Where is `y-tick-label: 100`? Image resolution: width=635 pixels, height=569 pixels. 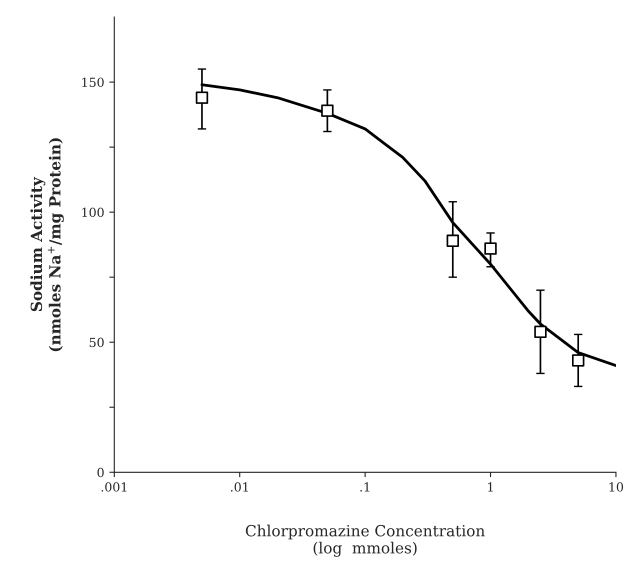
y-tick-label: 100 is located at coordinates (93, 213).